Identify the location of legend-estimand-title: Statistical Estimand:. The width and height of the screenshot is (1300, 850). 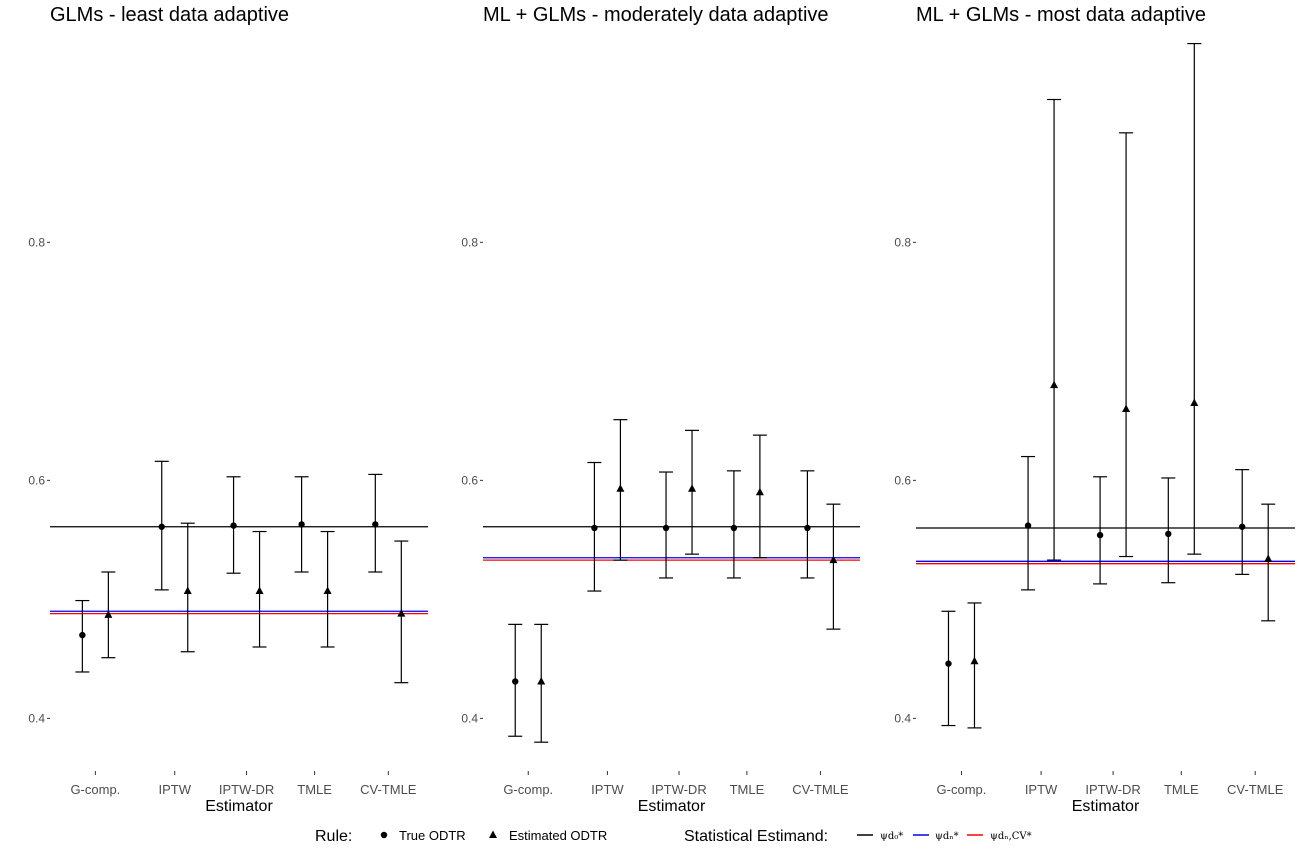
(756, 836).